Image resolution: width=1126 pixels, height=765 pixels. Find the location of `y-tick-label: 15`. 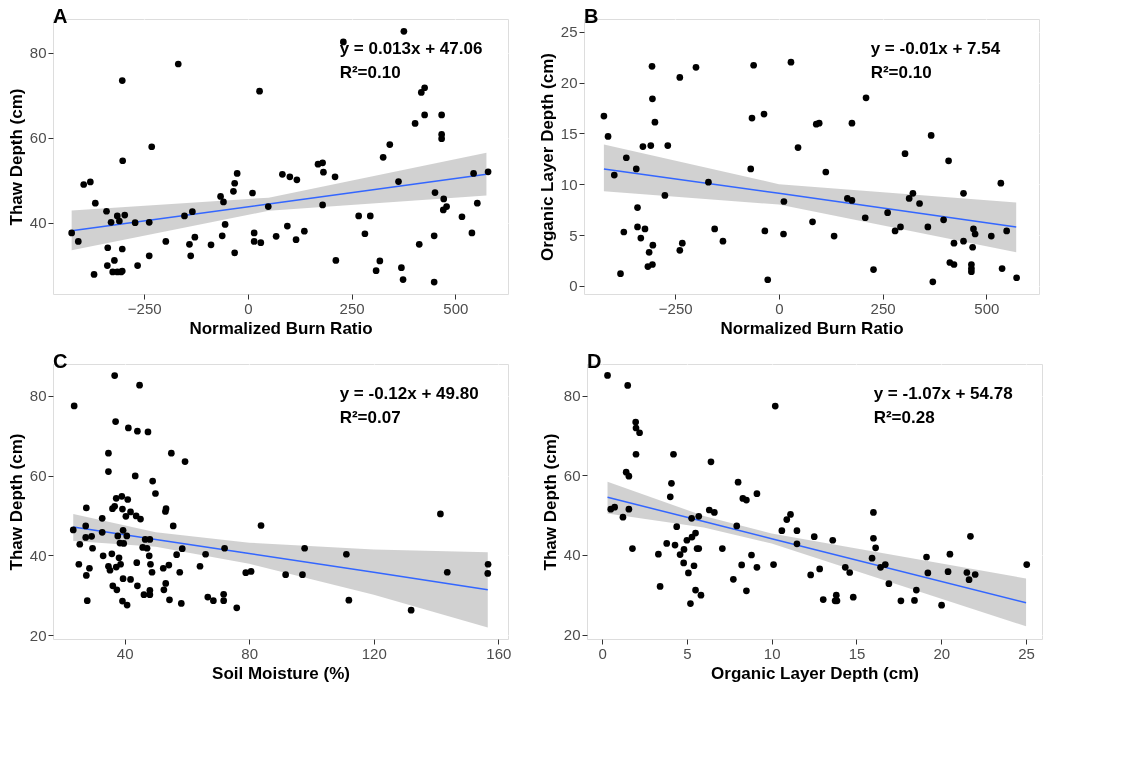

y-tick-label: 15 is located at coordinates (569, 133).